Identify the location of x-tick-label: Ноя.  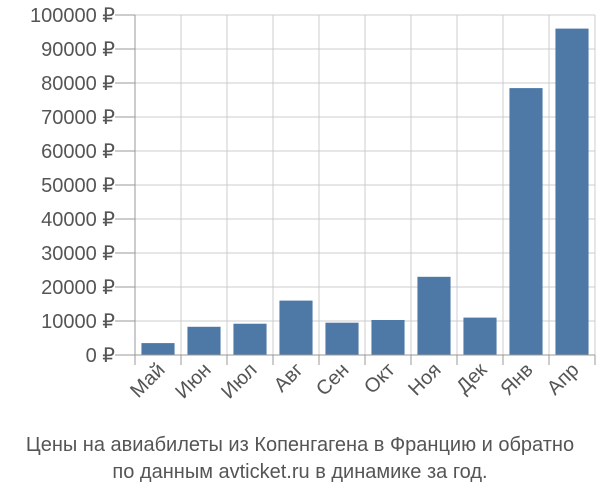
(424, 379).